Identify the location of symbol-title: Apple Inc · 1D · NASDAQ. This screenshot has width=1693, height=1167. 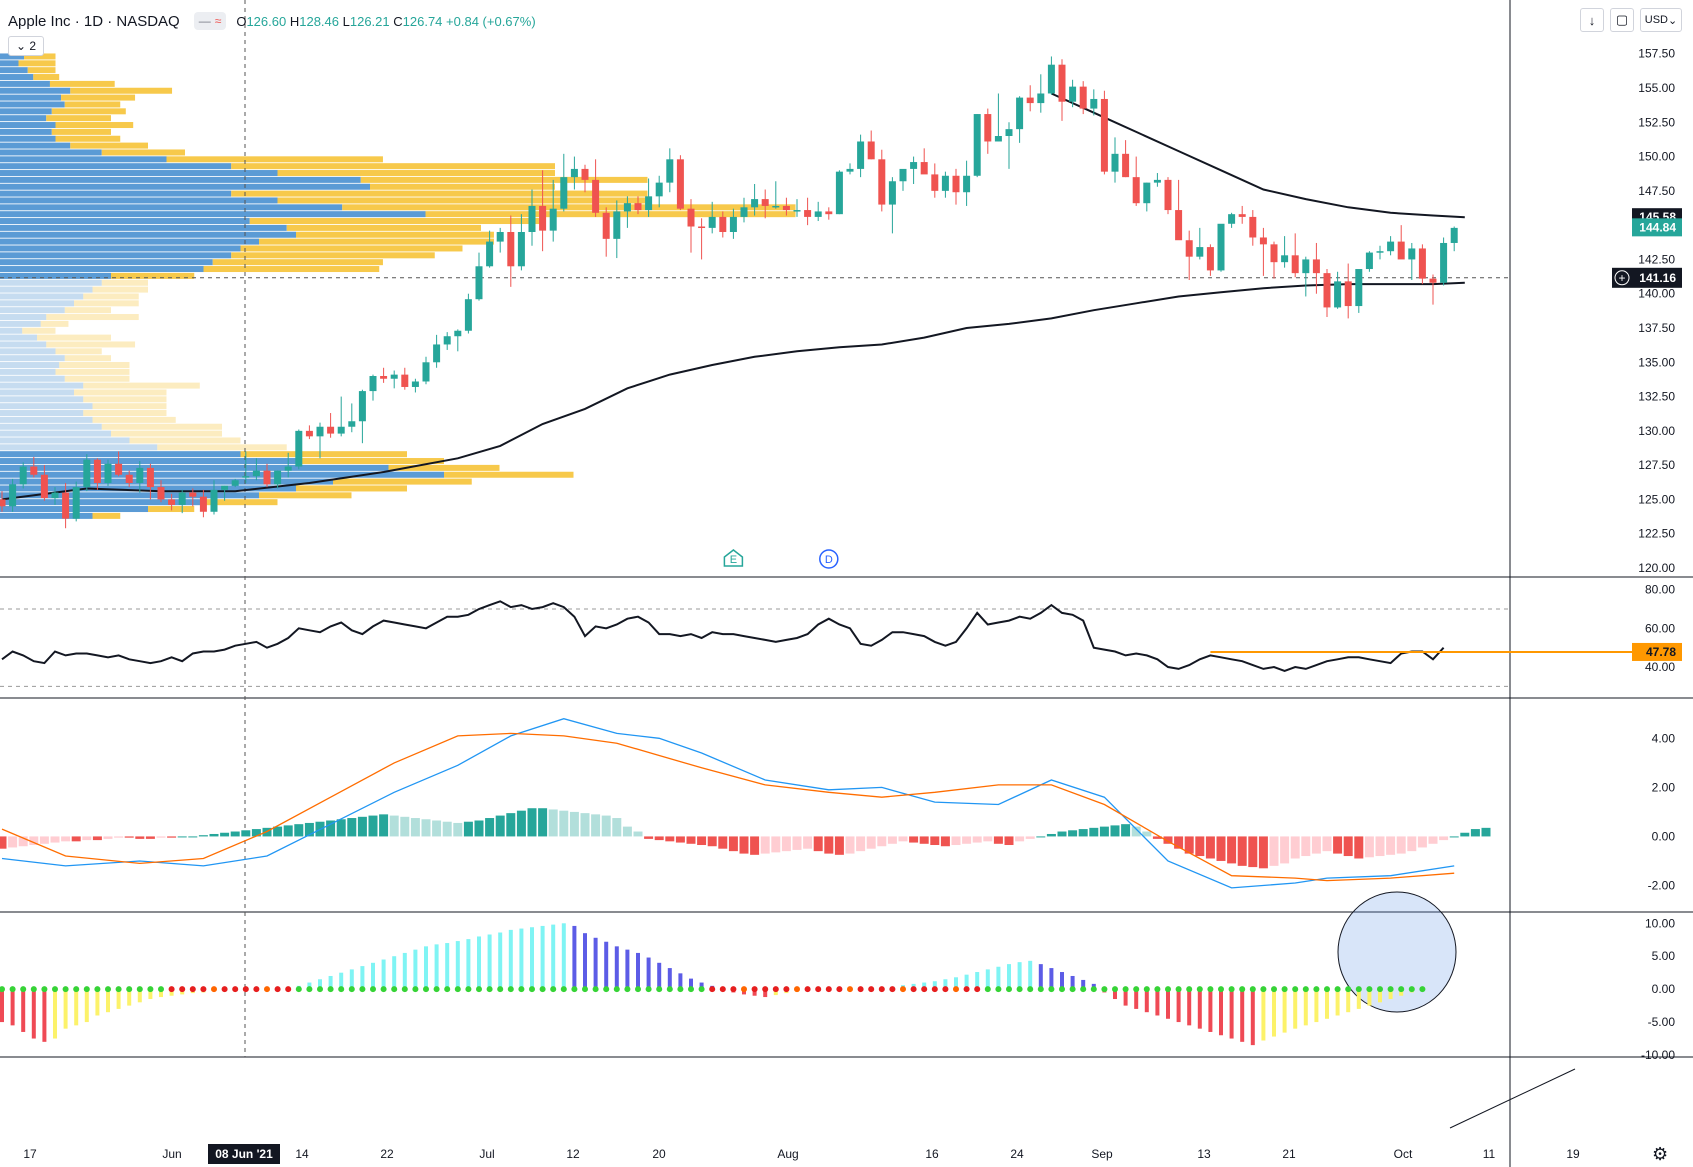
(94, 21).